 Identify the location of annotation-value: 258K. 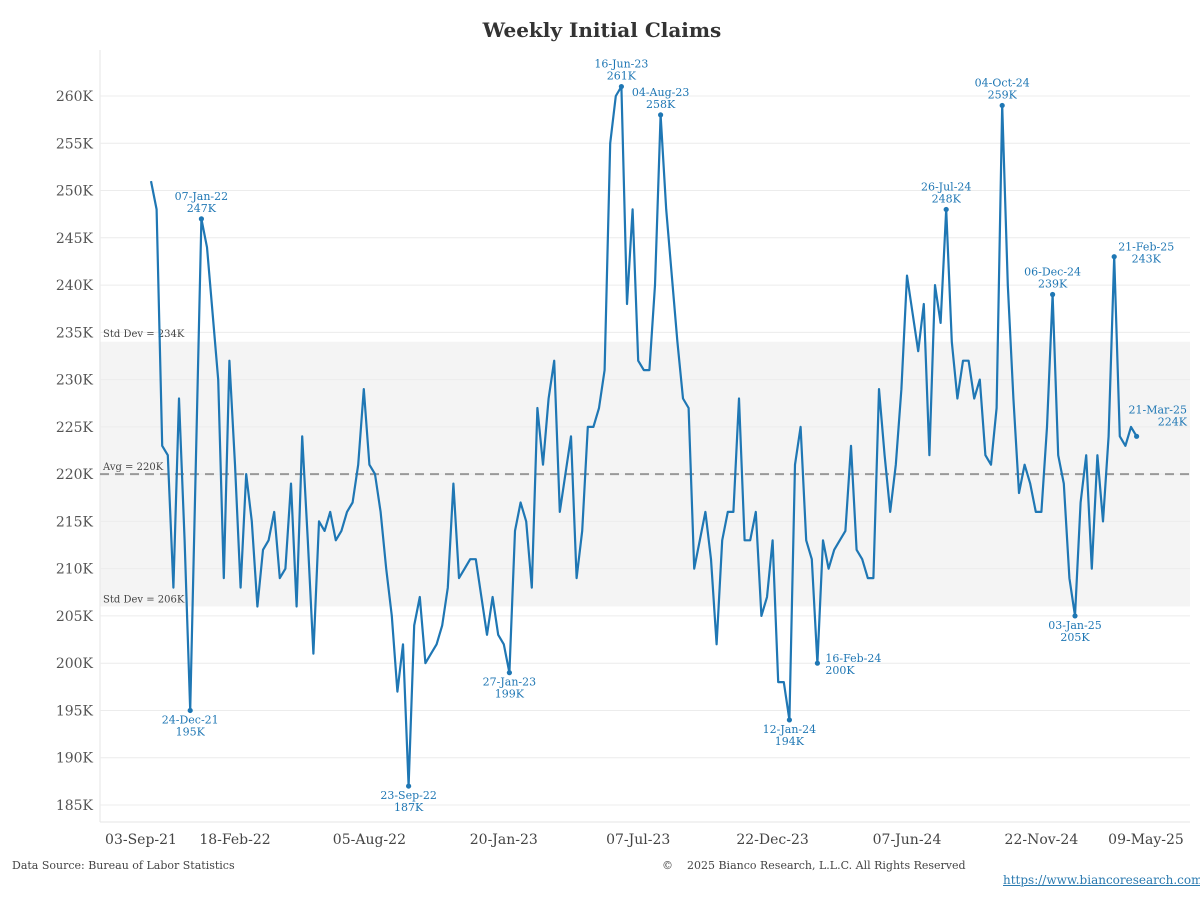
(661, 104).